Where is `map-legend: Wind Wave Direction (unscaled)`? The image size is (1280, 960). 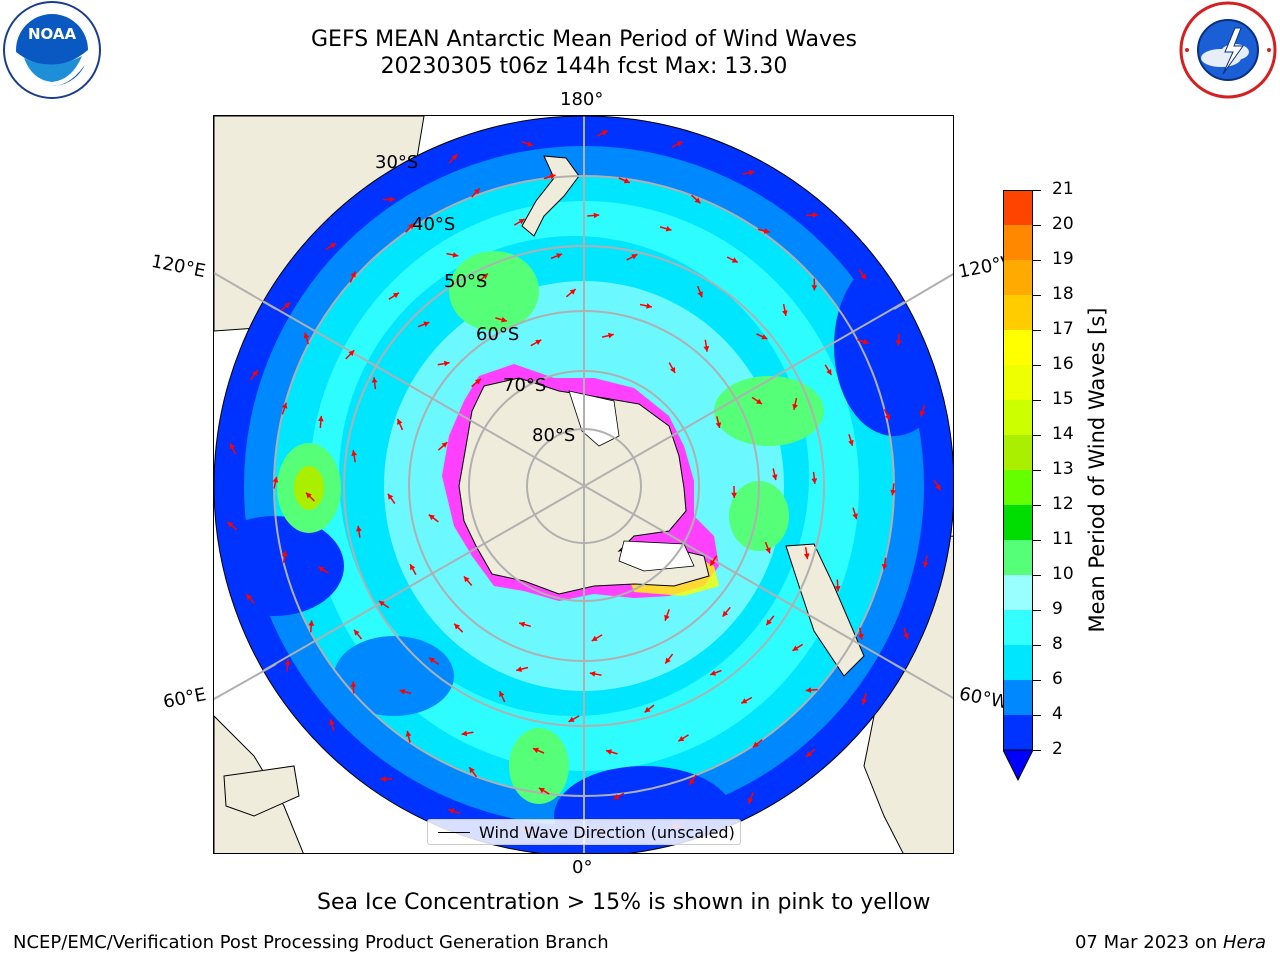 map-legend: Wind Wave Direction (unscaled) is located at coordinates (584, 832).